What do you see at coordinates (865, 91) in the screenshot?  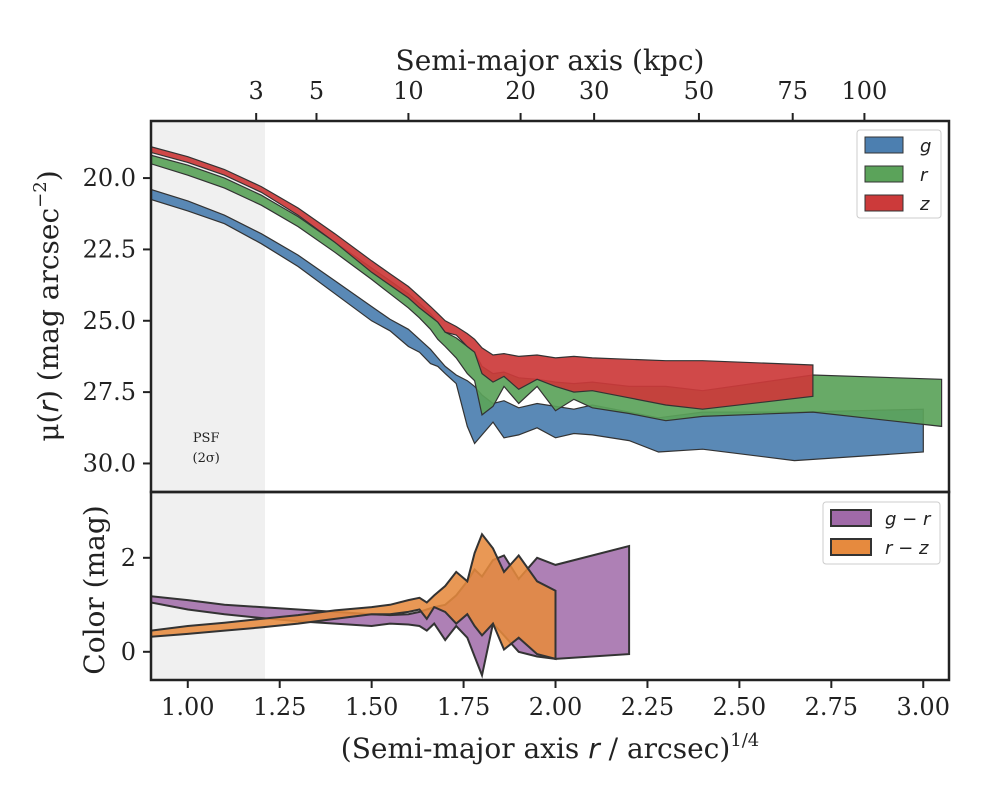 I see `top-x-tick-label: 100` at bounding box center [865, 91].